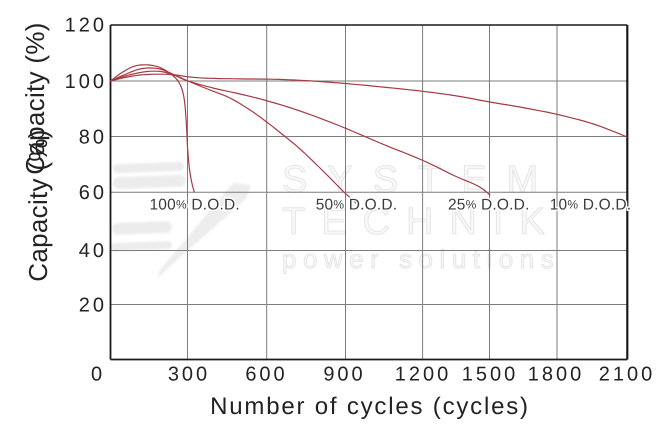  Describe the element at coordinates (489, 205) in the screenshot. I see `svg-text: 25% D.O.D.` at that location.